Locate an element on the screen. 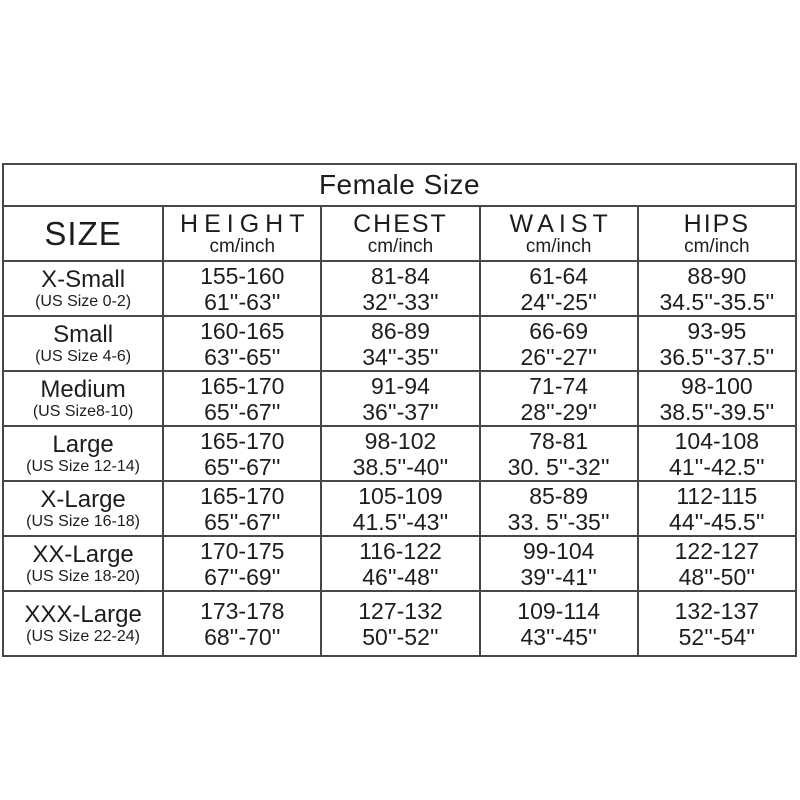 Image resolution: width=800 pixels, height=800 pixels. waist-cell: 78-81 30. 5''-32'' is located at coordinates (557, 453).